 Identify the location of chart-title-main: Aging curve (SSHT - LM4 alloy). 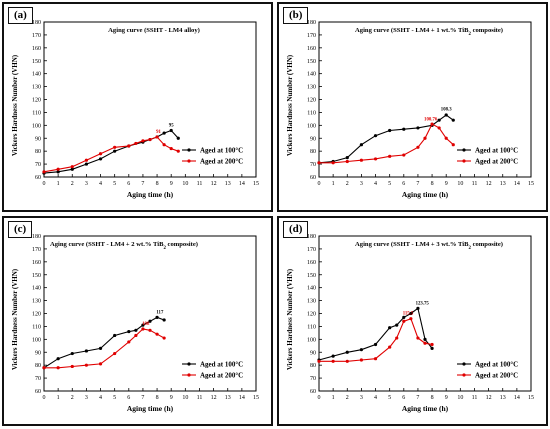
(154, 30).